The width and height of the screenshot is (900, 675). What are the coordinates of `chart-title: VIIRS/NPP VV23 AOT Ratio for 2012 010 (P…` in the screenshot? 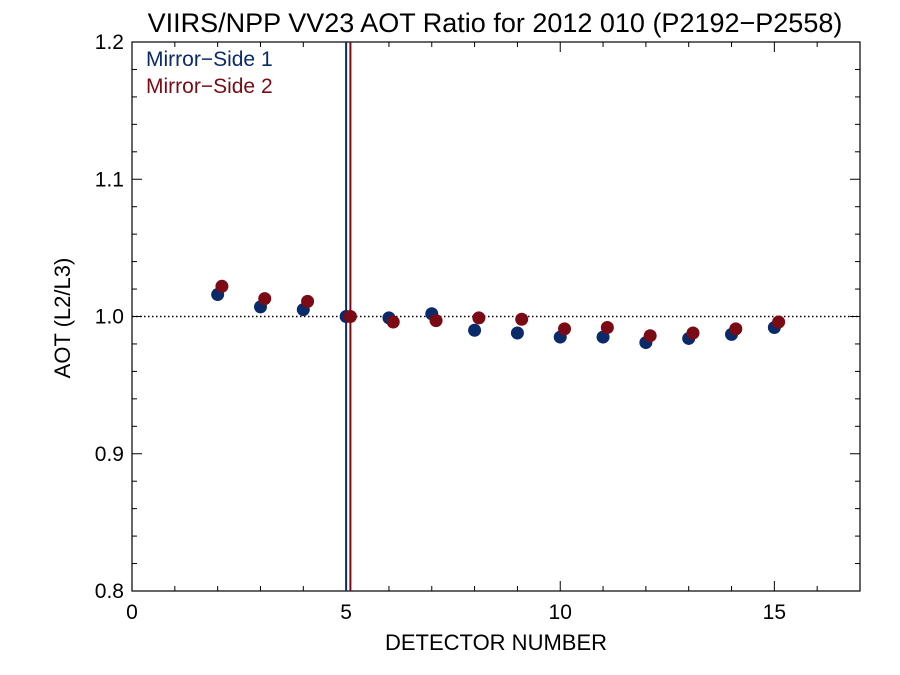 It's located at (495, 23).